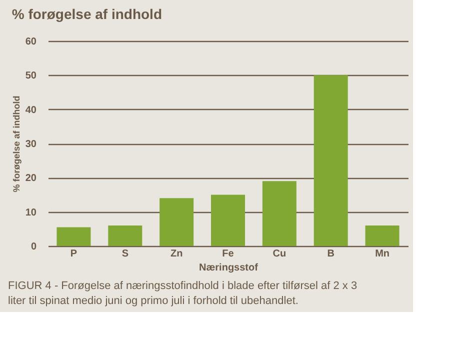  Describe the element at coordinates (31, 42) in the screenshot. I see `y-tick-label: 60` at that location.